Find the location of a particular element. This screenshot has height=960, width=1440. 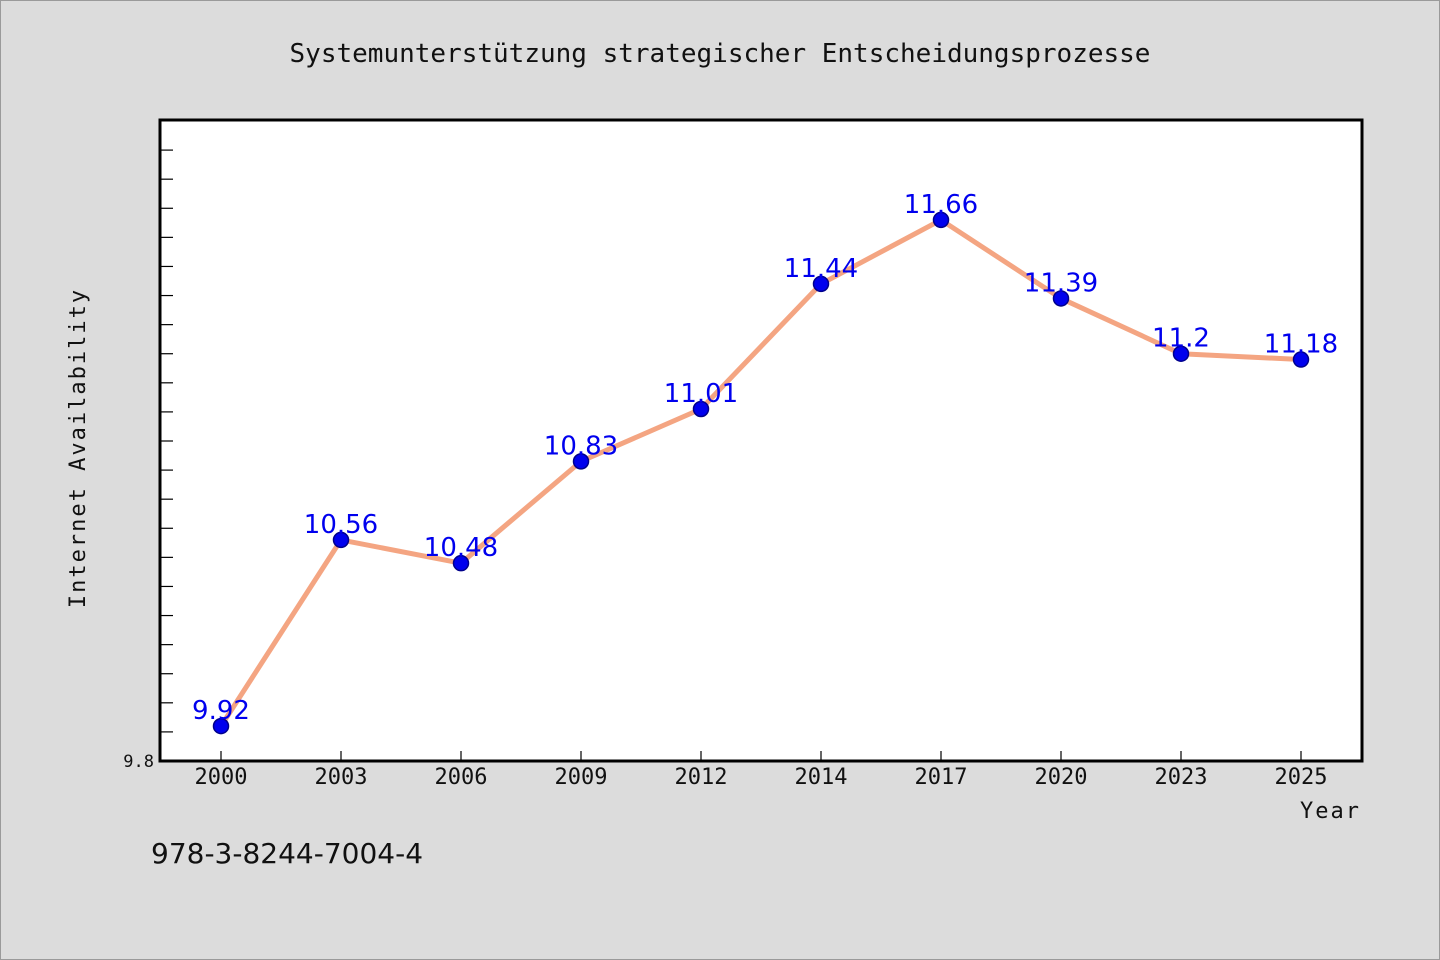

x-tick-label: 2006 is located at coordinates (461, 777).